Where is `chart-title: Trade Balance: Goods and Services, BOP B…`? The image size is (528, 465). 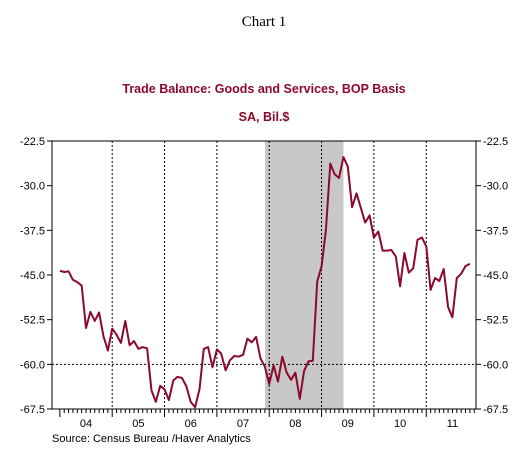 chart-title: Trade Balance: Goods and Services, BOP B… is located at coordinates (263, 89).